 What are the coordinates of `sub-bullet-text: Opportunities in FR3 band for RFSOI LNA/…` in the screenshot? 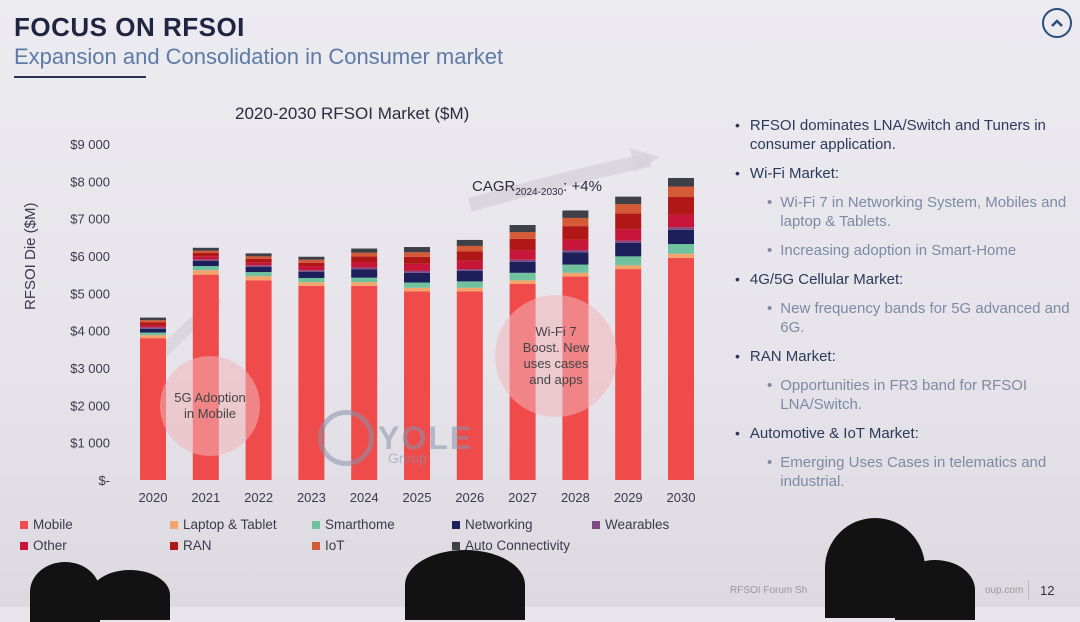 It's located at (904, 395).